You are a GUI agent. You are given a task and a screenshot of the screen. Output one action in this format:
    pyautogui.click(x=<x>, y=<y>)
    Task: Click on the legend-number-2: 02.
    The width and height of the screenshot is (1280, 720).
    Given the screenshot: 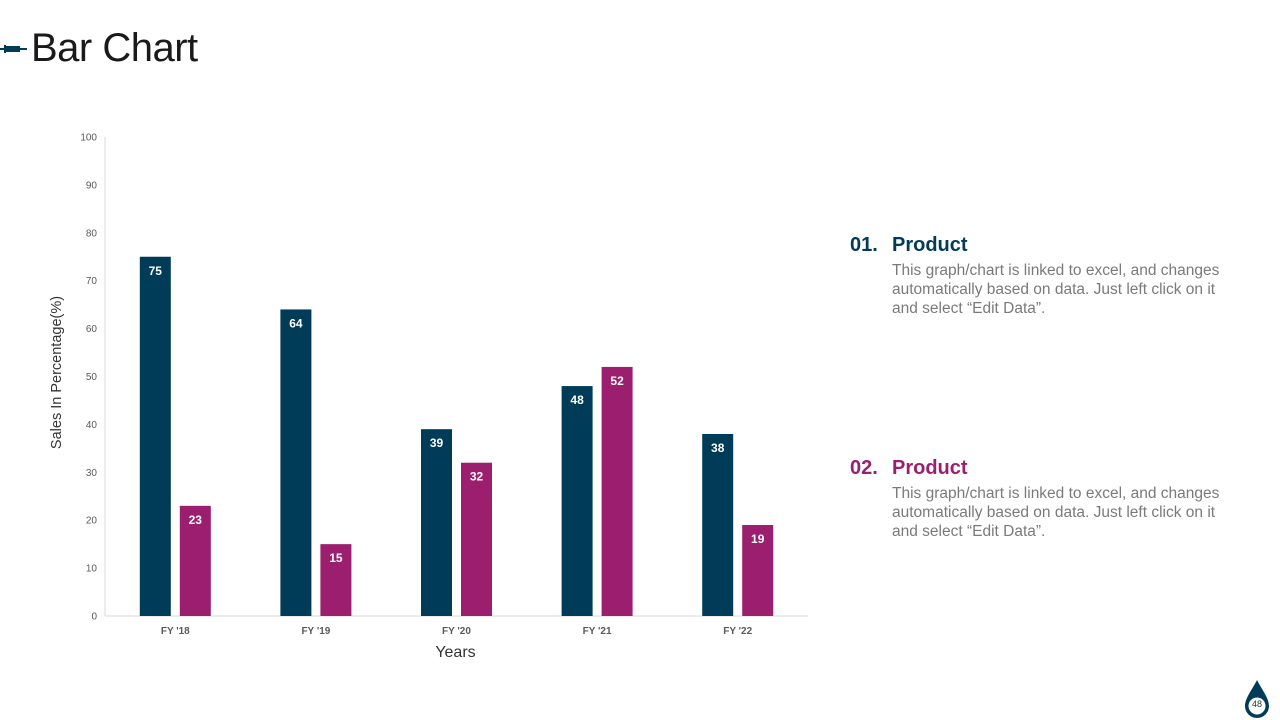 What is the action you would take?
    pyautogui.click(x=864, y=468)
    